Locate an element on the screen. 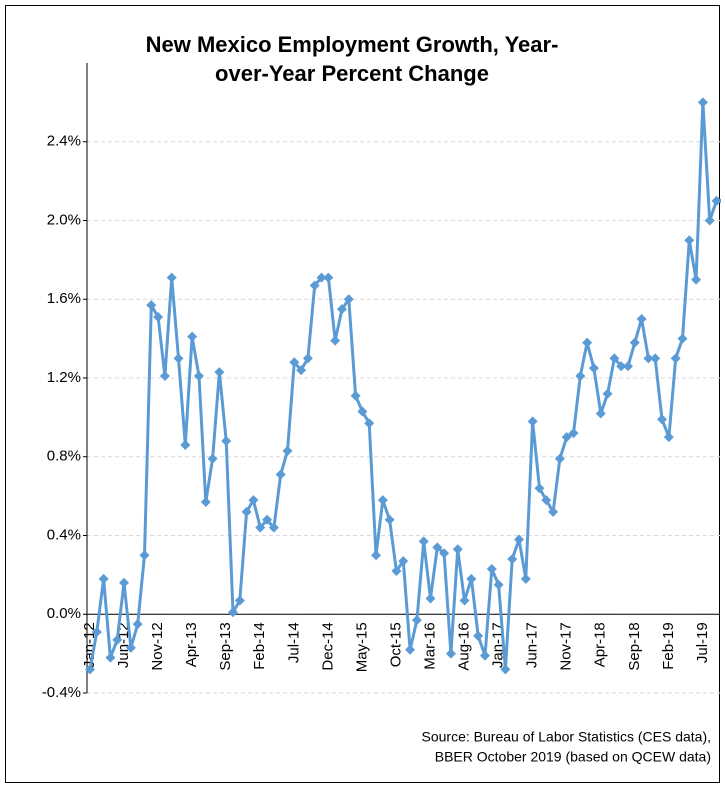 The height and width of the screenshot is (788, 725). x-tick-label: Aug-16 is located at coordinates (464, 646).